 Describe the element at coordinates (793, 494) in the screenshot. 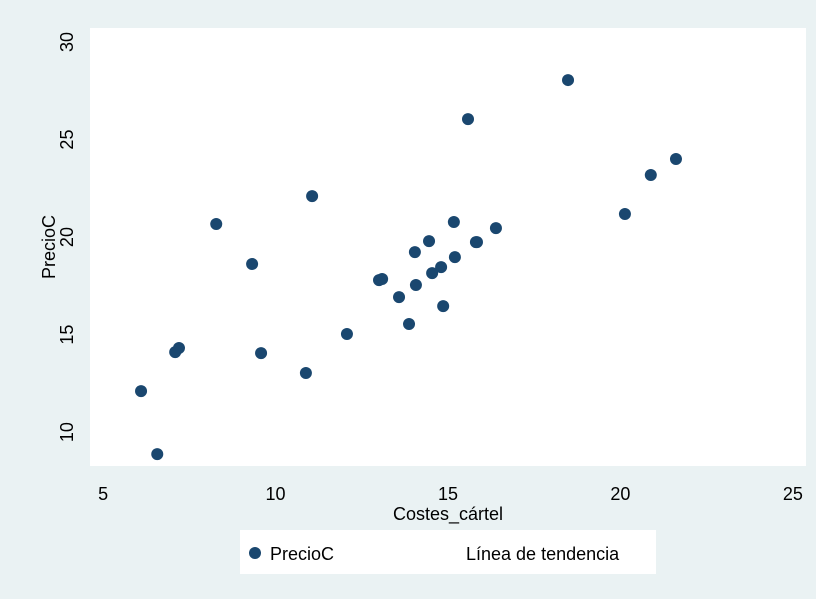

I see `x-tick-label: 25` at that location.